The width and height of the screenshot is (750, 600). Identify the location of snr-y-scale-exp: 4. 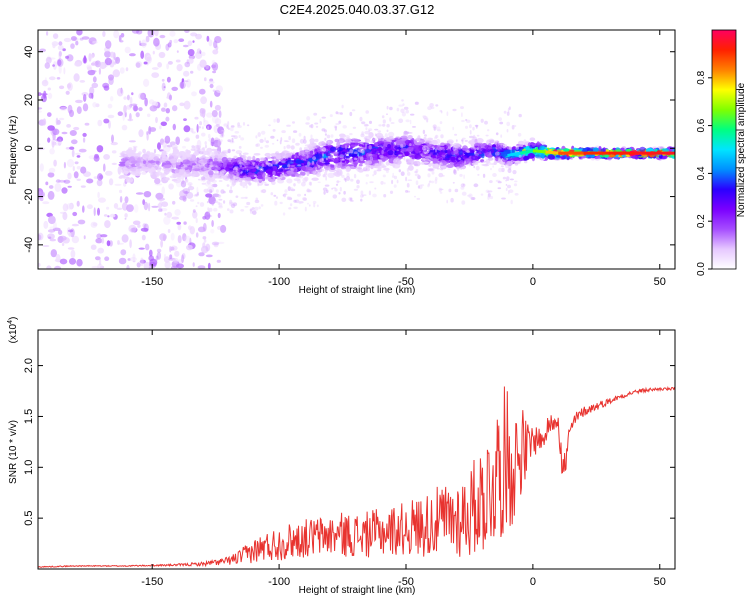
(10, 322).